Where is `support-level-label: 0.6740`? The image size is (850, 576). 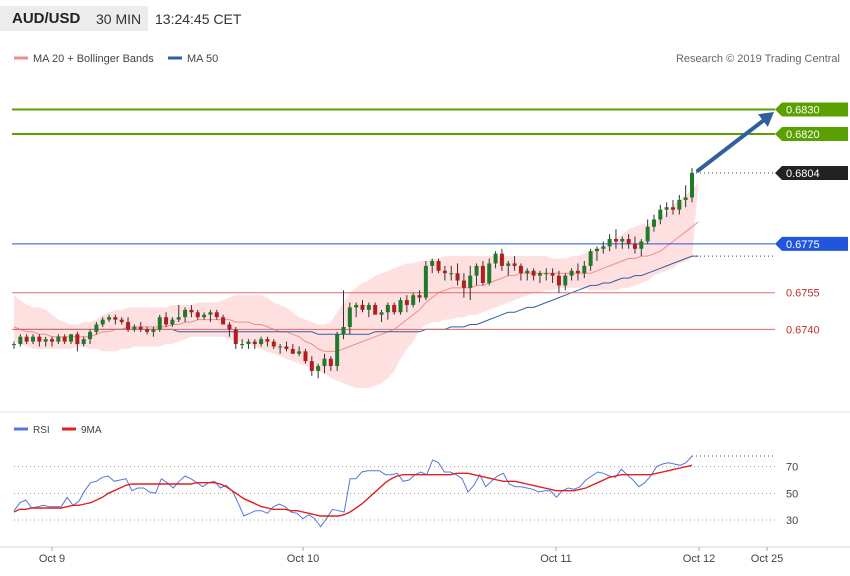 support-level-label: 0.6740 is located at coordinates (803, 330).